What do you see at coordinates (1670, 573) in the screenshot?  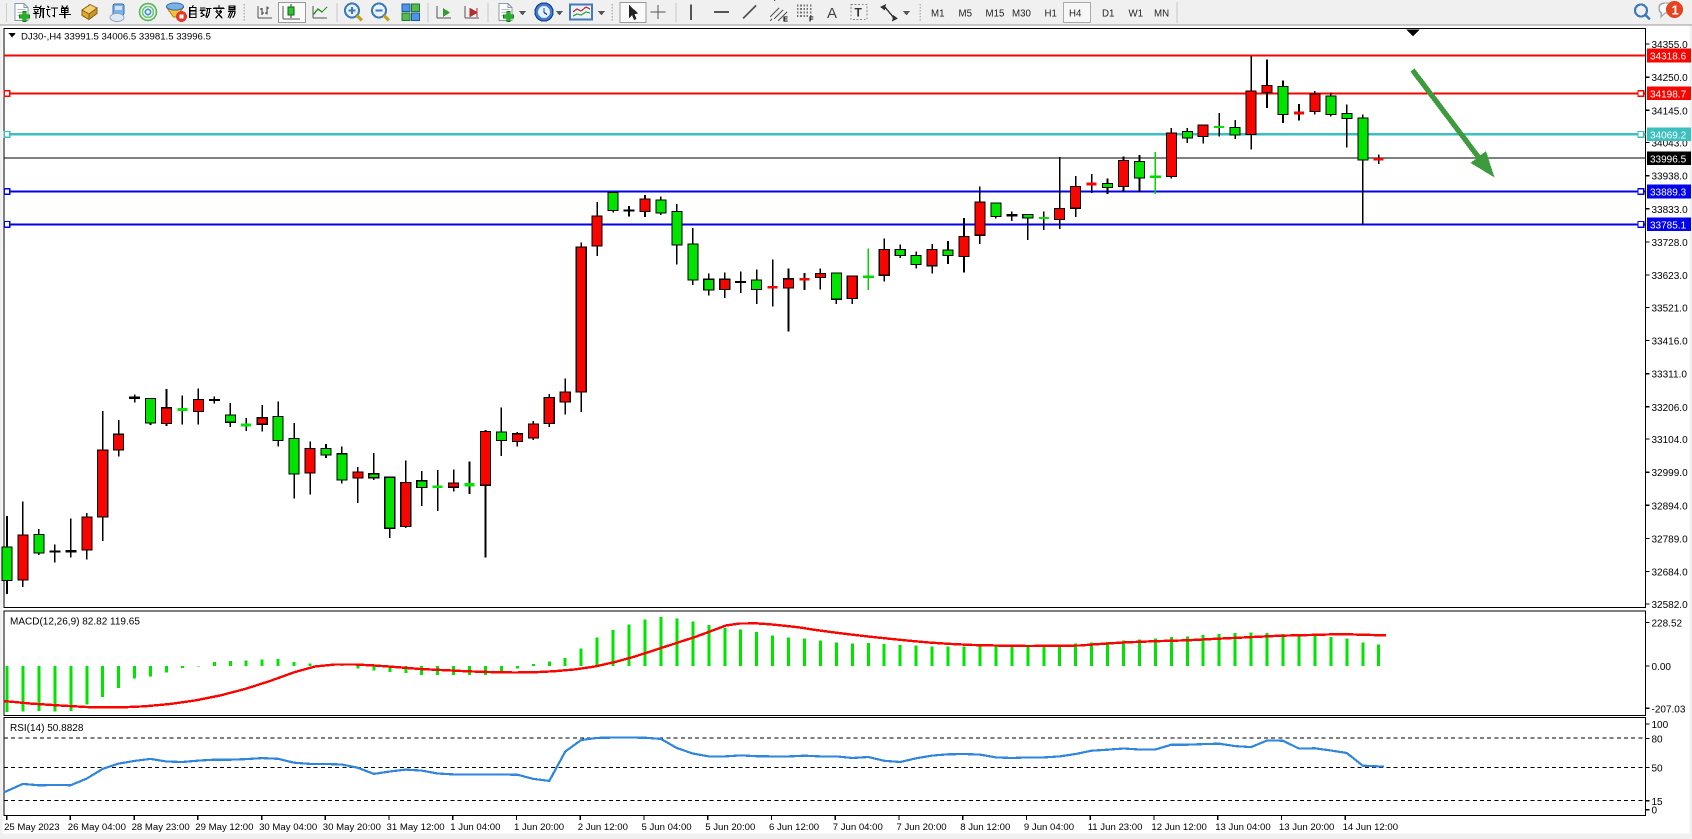 I see `svg-text: 32684.0` at bounding box center [1670, 573].